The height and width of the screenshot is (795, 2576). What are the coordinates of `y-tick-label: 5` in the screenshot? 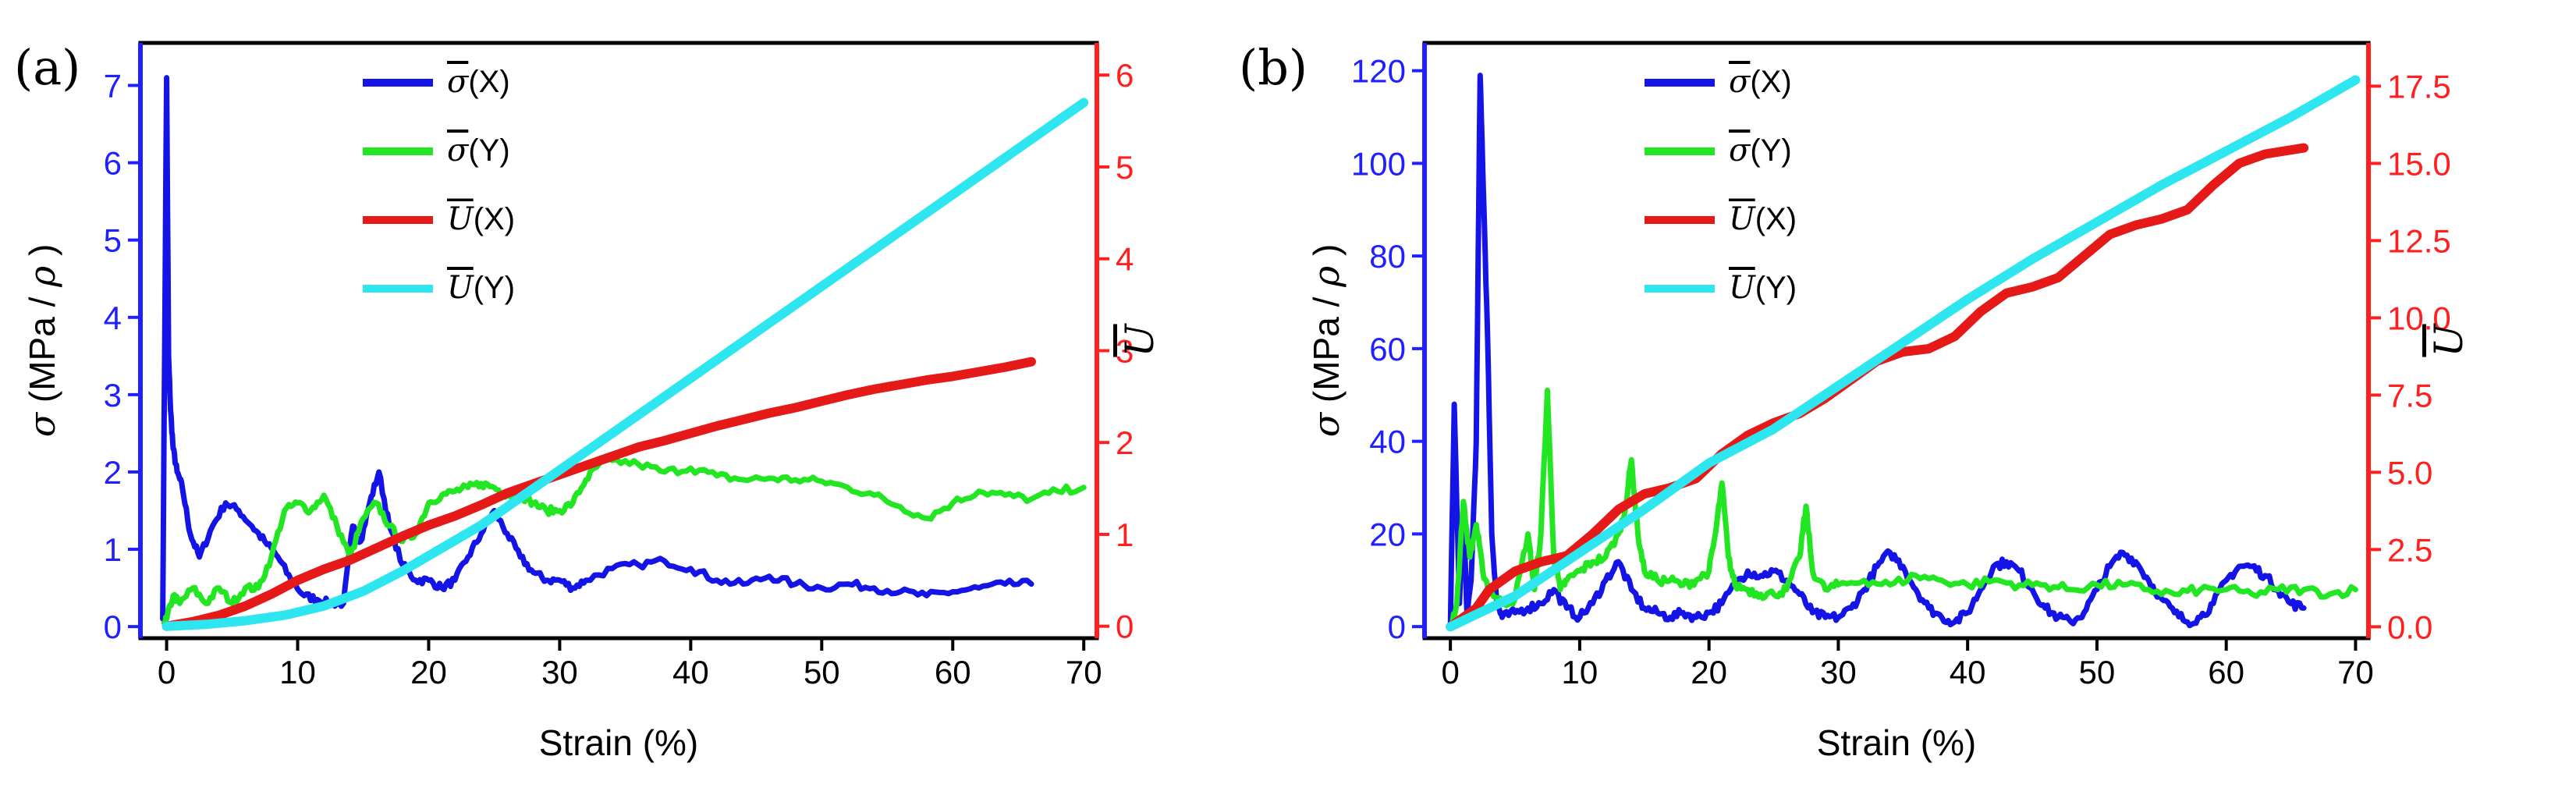 It's located at (113, 240).